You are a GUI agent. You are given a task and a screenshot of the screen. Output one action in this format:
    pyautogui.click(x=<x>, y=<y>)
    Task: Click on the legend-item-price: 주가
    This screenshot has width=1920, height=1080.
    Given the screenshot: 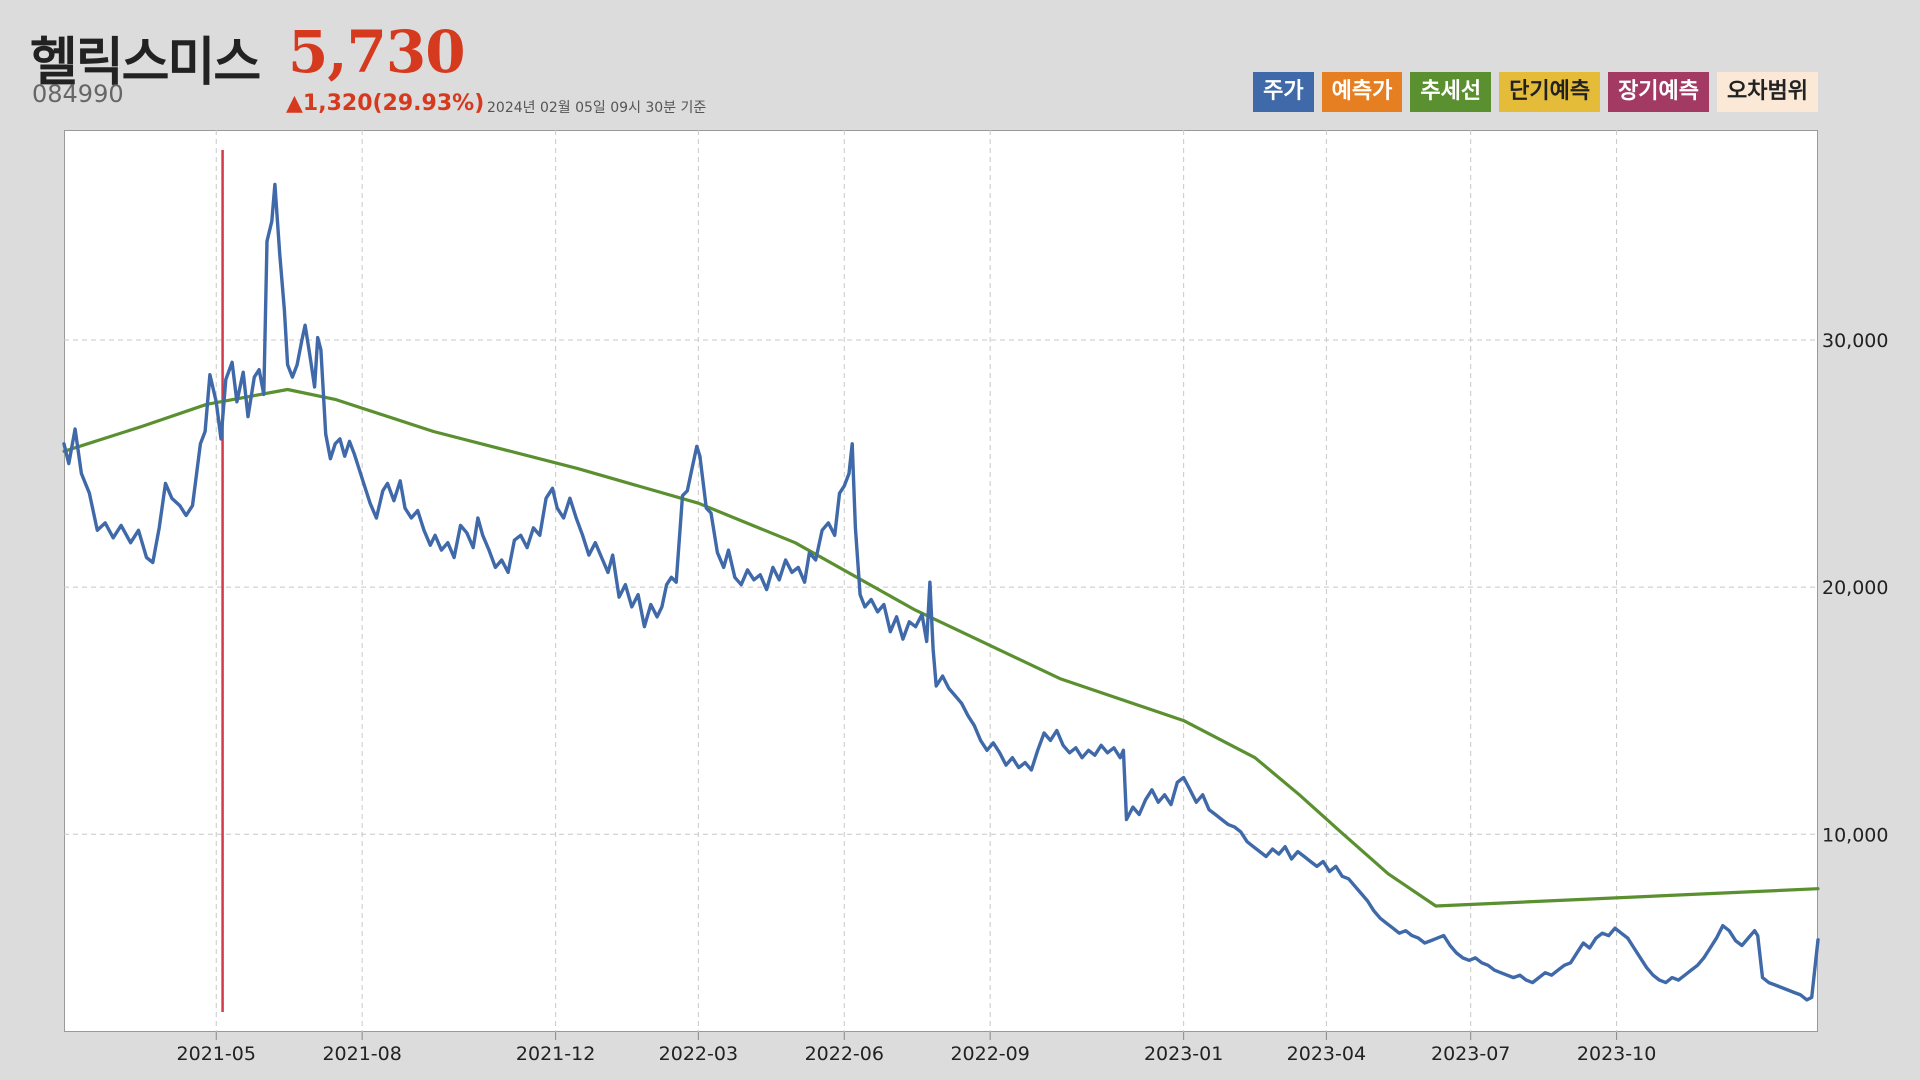 What is the action you would take?
    pyautogui.click(x=1283, y=92)
    